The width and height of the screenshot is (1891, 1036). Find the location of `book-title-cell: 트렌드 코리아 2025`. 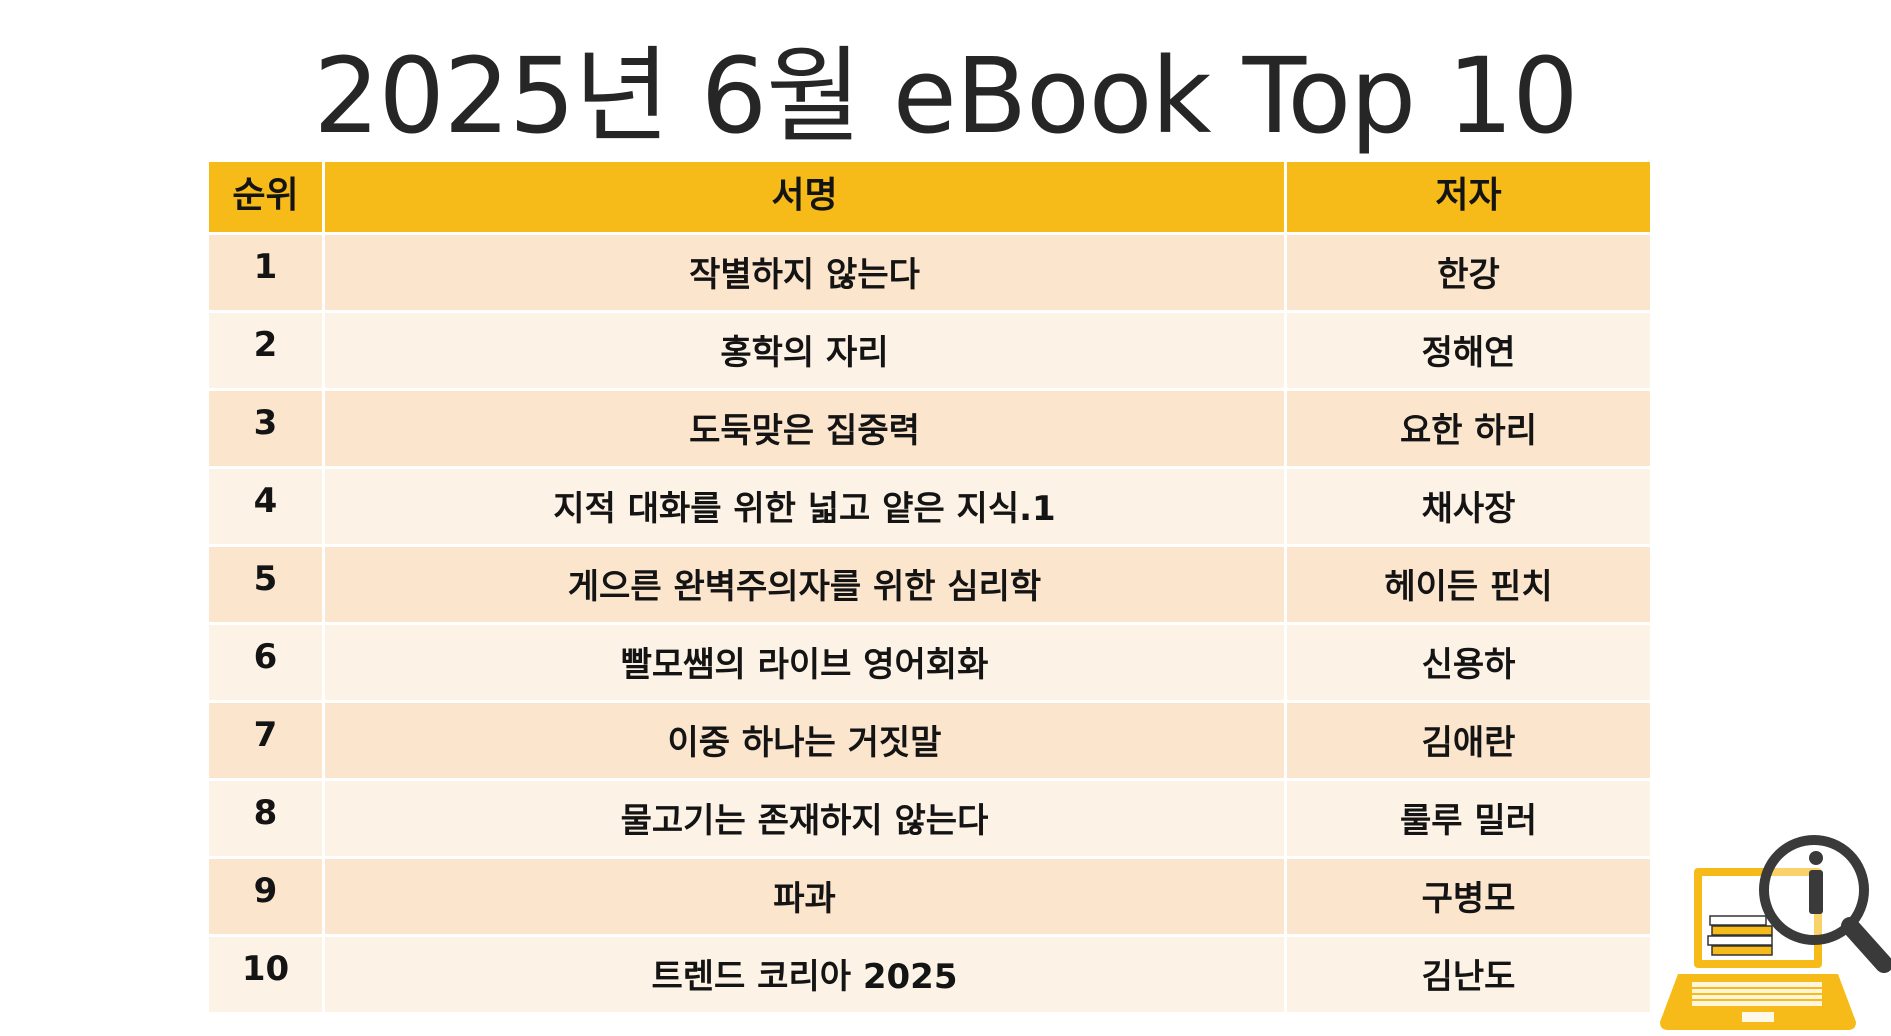

book-title-cell: 트렌드 코리아 2025 is located at coordinates (804, 974).